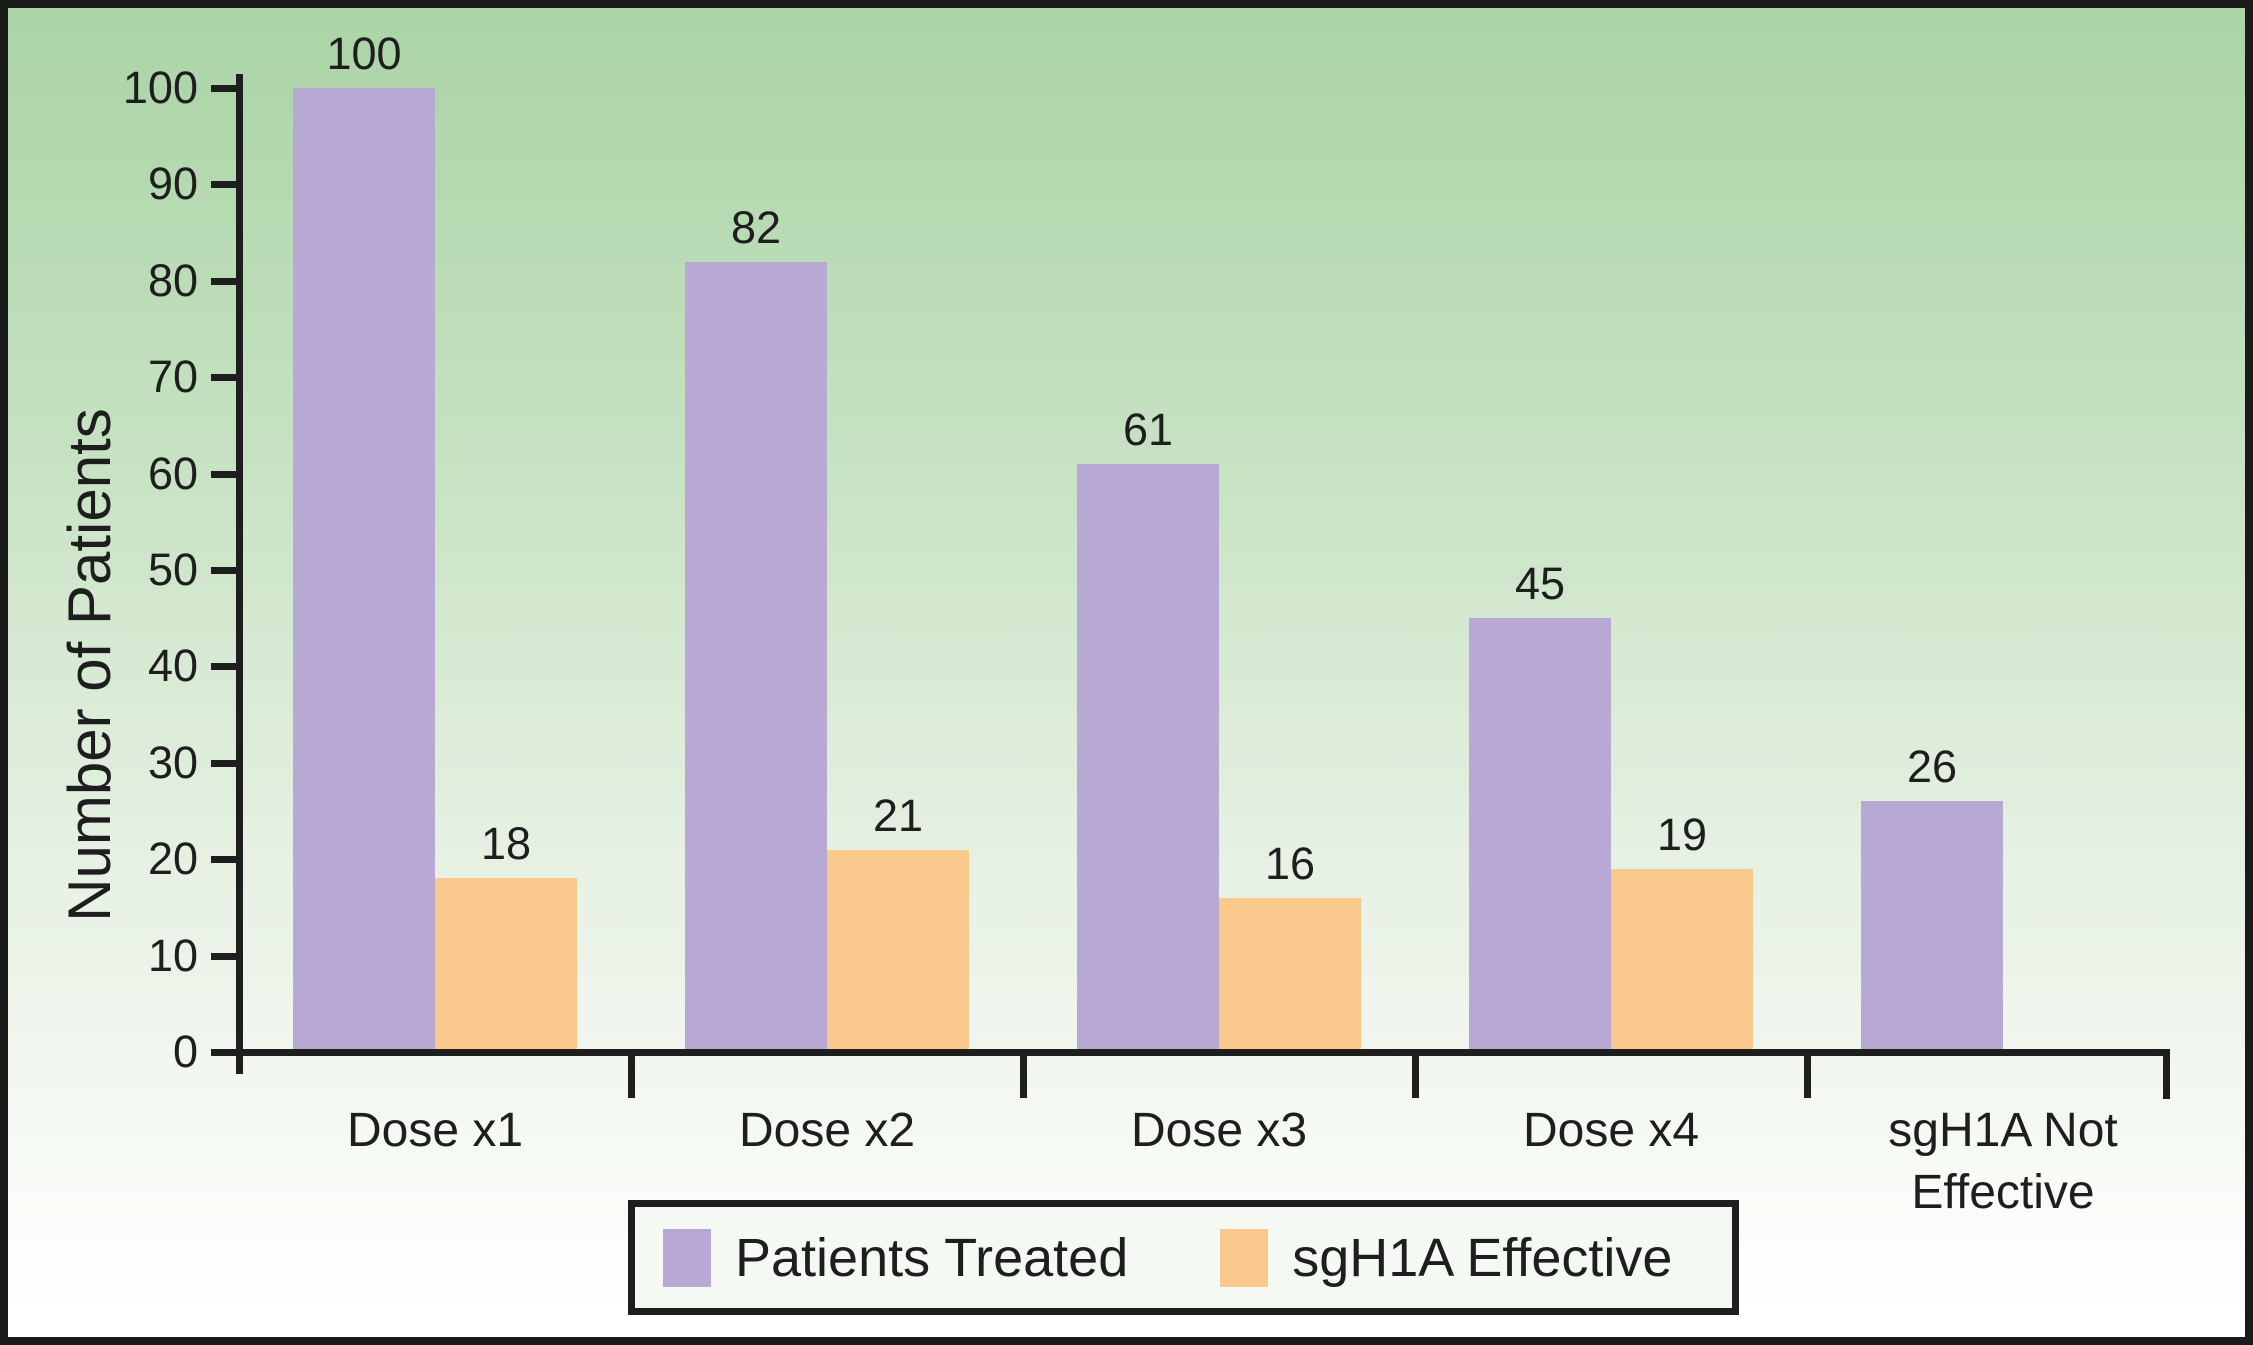 The height and width of the screenshot is (1345, 2253). I want to click on x-axis-end-tick, so click(2166, 1074).